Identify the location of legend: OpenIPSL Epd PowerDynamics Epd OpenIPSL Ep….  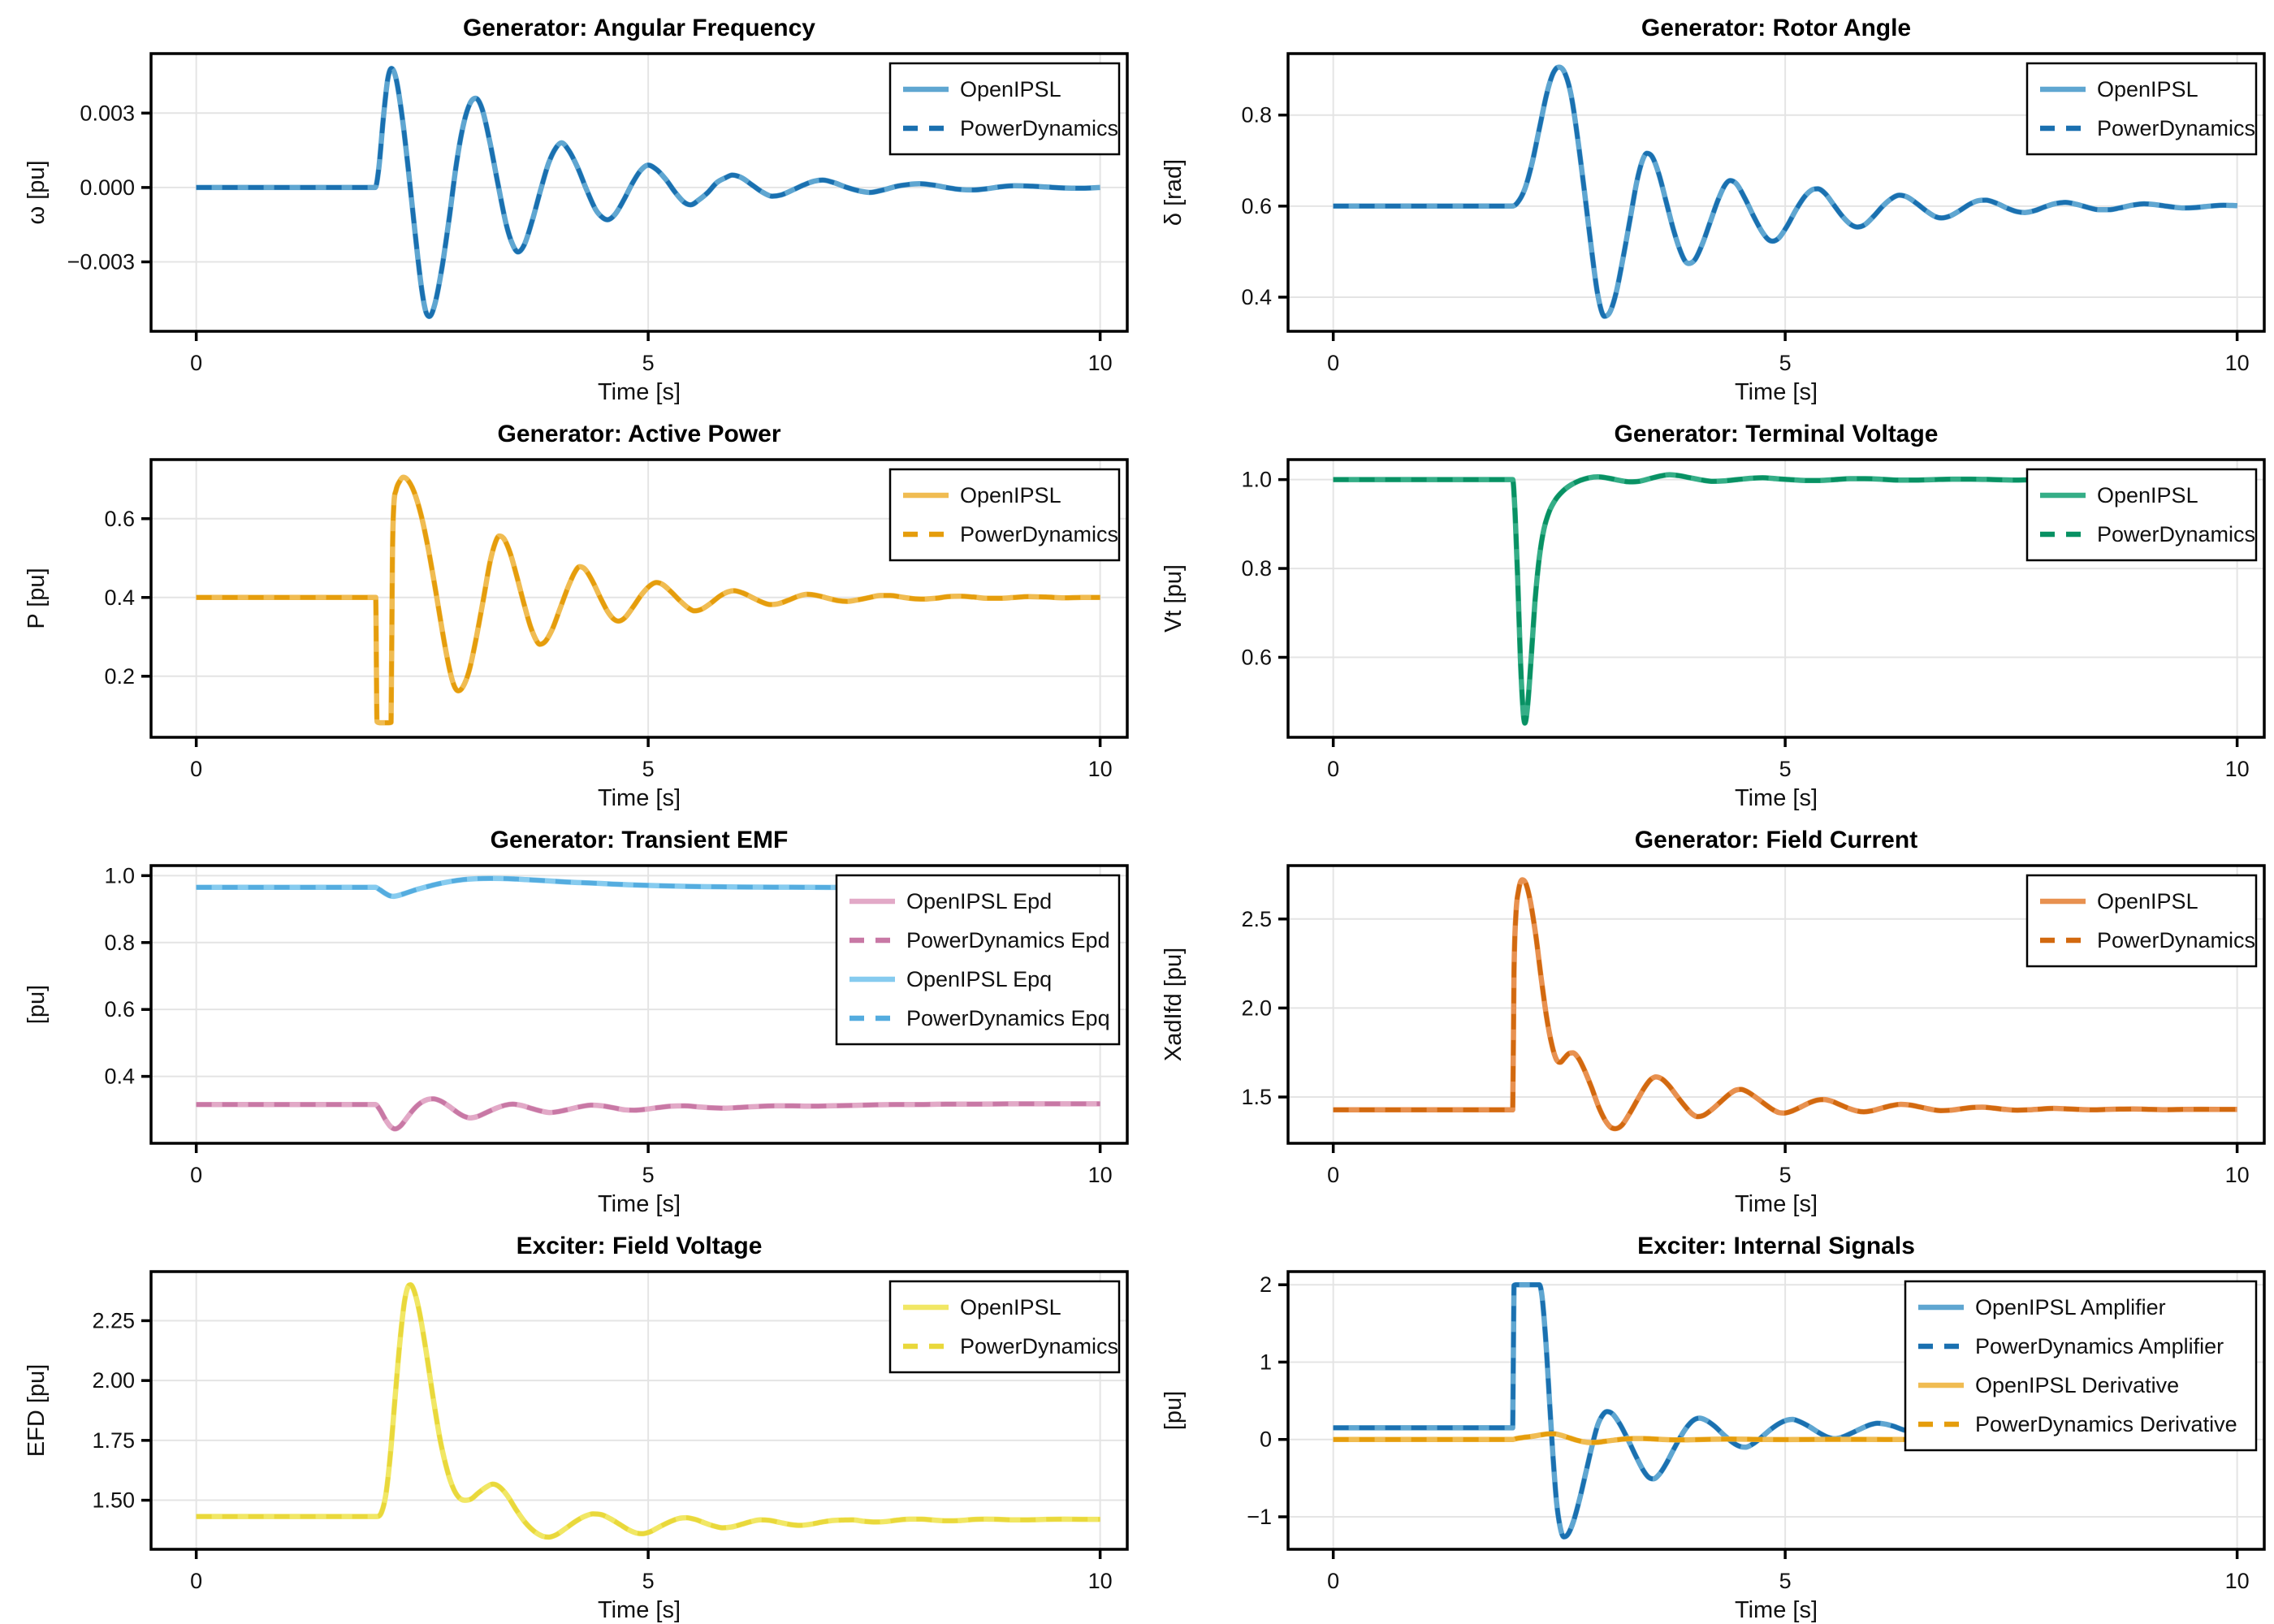
(978, 960).